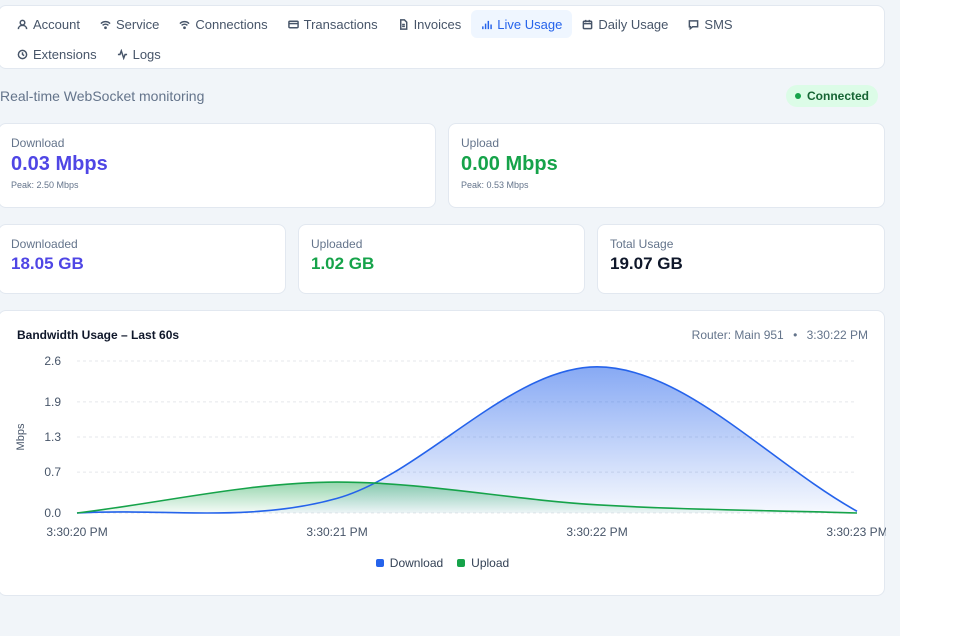 The width and height of the screenshot is (966, 636). Describe the element at coordinates (509, 164) in the screenshot. I see `upload-rate-value: 0.00 Mbps` at that location.